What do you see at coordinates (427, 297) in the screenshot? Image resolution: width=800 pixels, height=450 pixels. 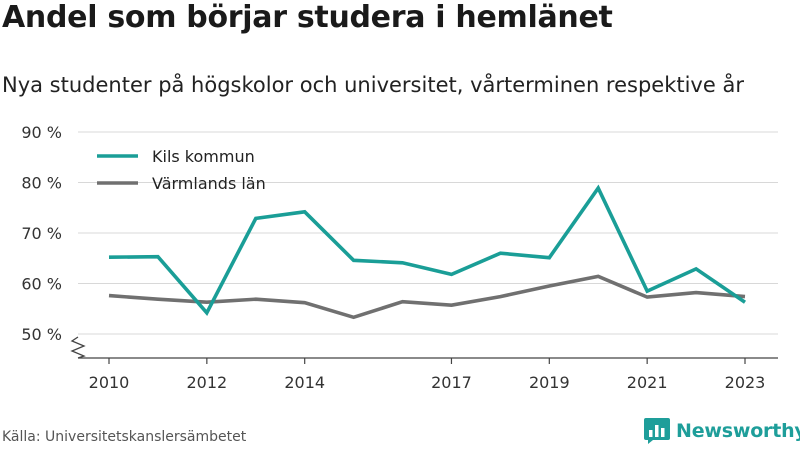 I see `series-line-varmlands-lan` at bounding box center [427, 297].